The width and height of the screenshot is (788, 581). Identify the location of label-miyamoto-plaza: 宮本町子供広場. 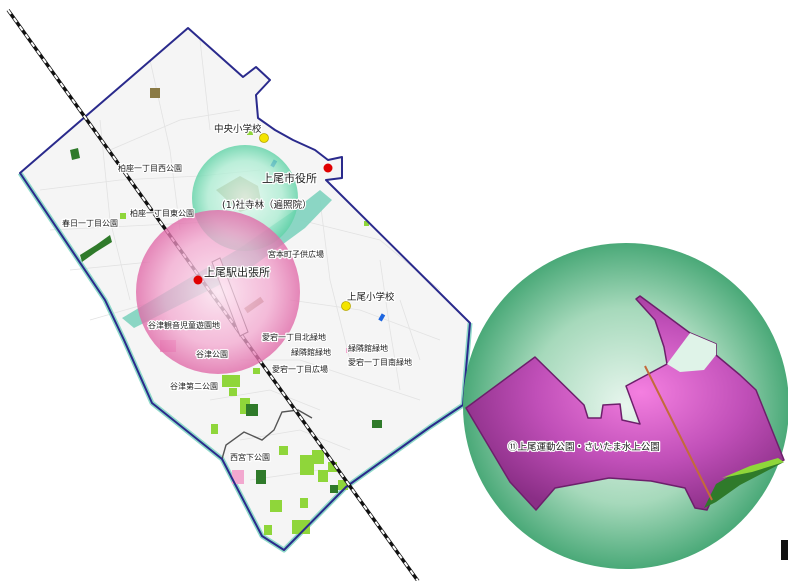
(296, 254).